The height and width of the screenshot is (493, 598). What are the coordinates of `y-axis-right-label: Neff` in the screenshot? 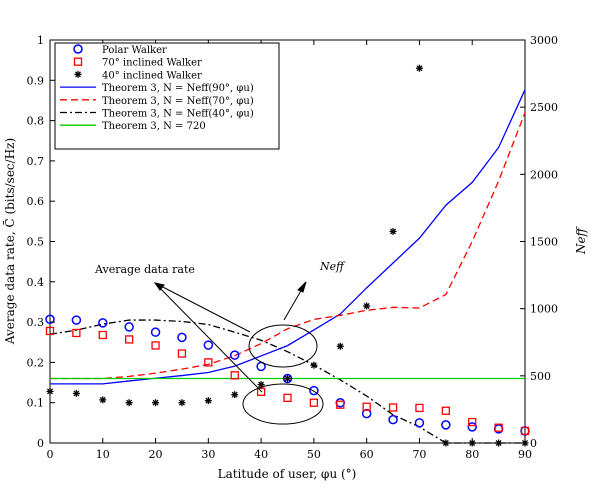 It's located at (581, 240).